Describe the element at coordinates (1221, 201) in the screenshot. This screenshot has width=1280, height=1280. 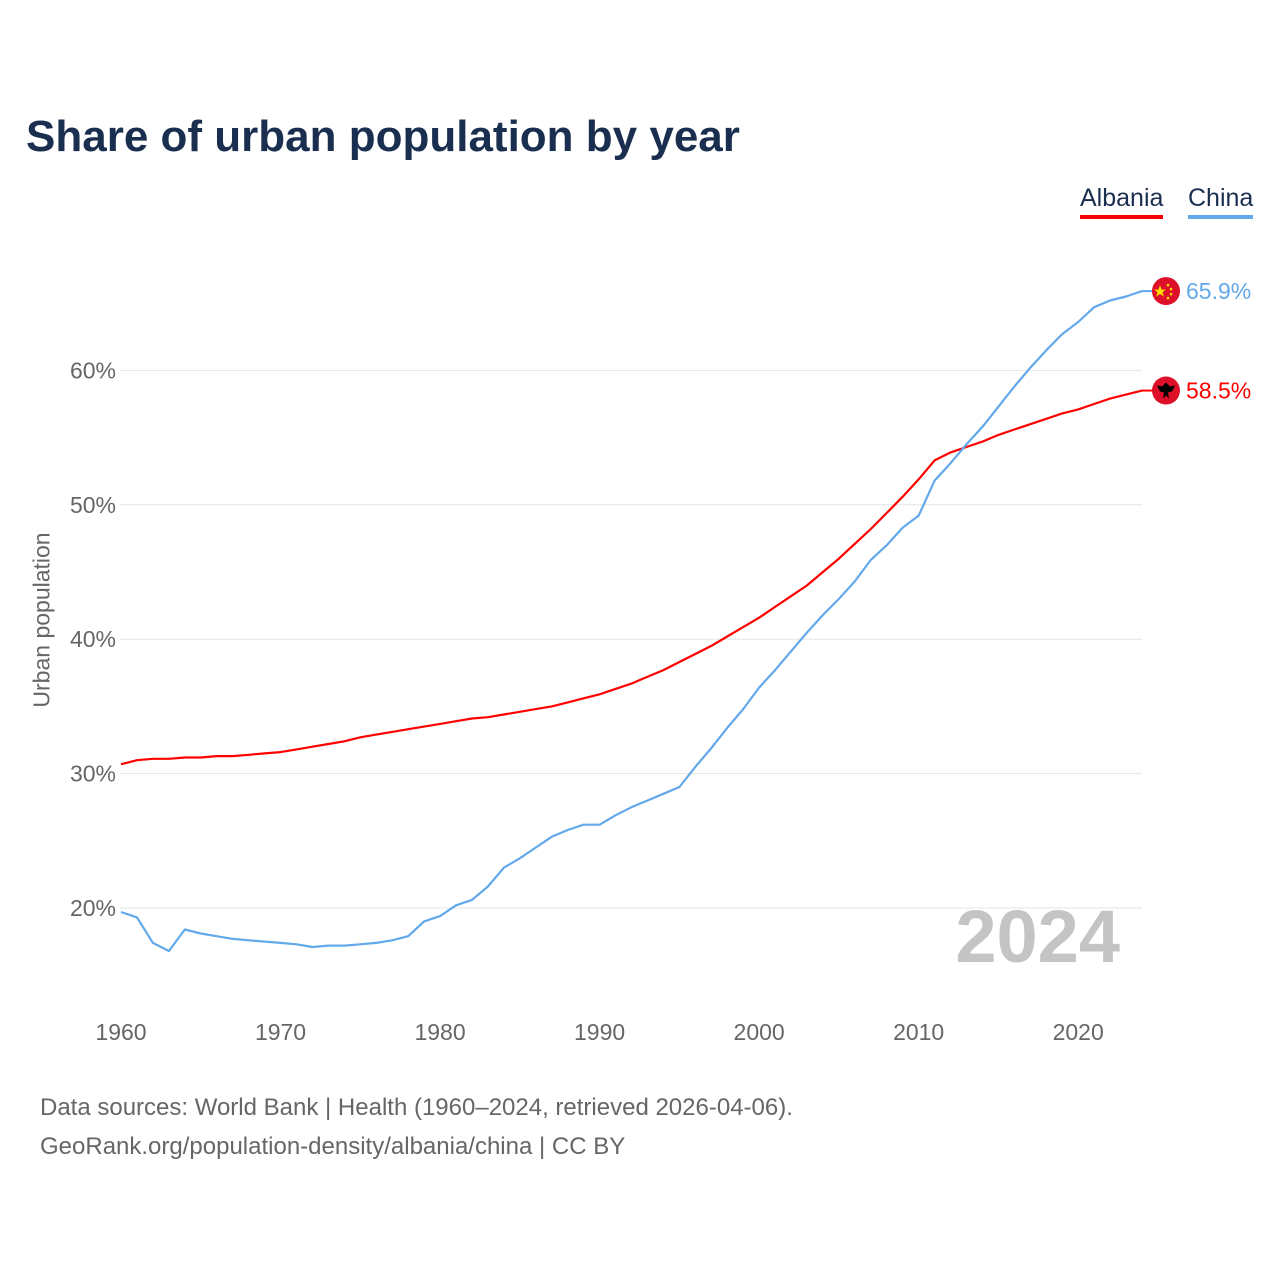
I see `legend-china: China` at that location.